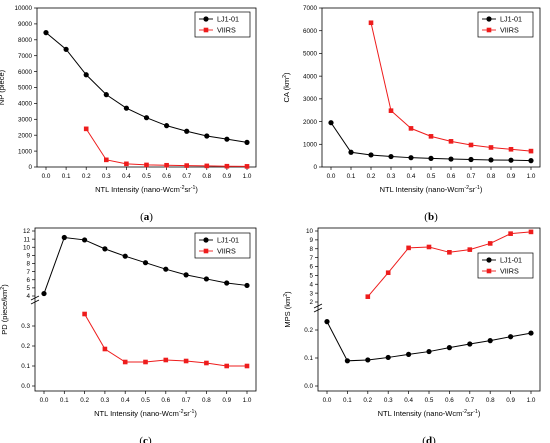  Describe the element at coordinates (27, 231) in the screenshot. I see `y-tick-label: 12` at that location.